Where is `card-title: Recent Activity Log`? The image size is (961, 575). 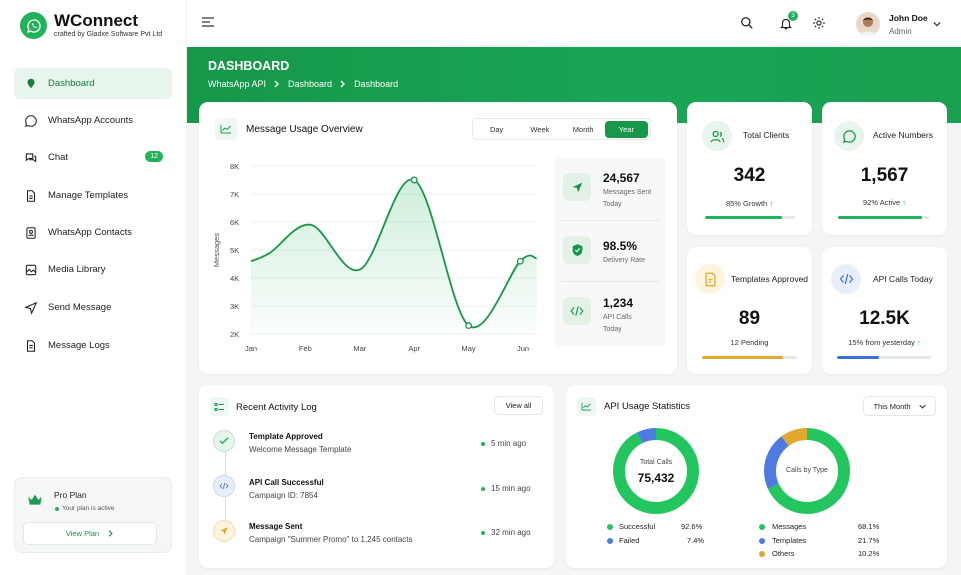
card-title: Recent Activity Log is located at coordinates (276, 407).